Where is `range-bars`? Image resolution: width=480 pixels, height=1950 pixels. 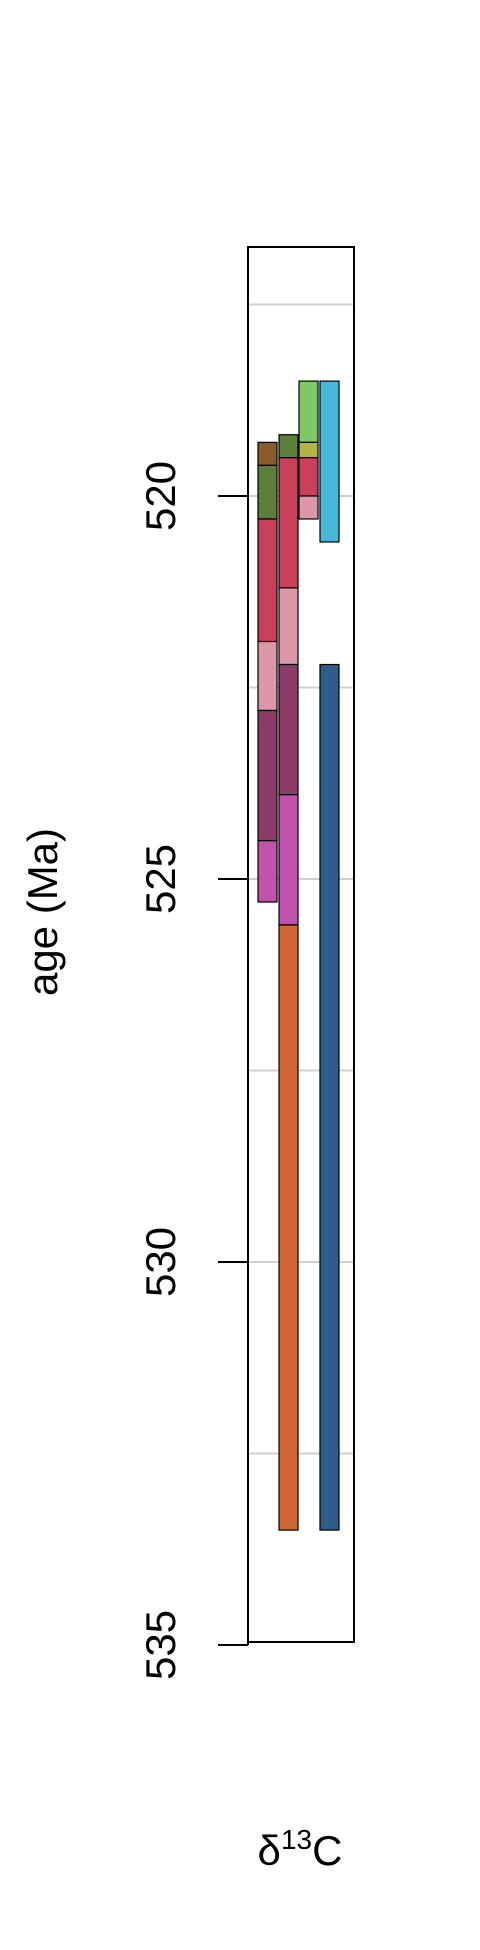
range-bars is located at coordinates (298, 955).